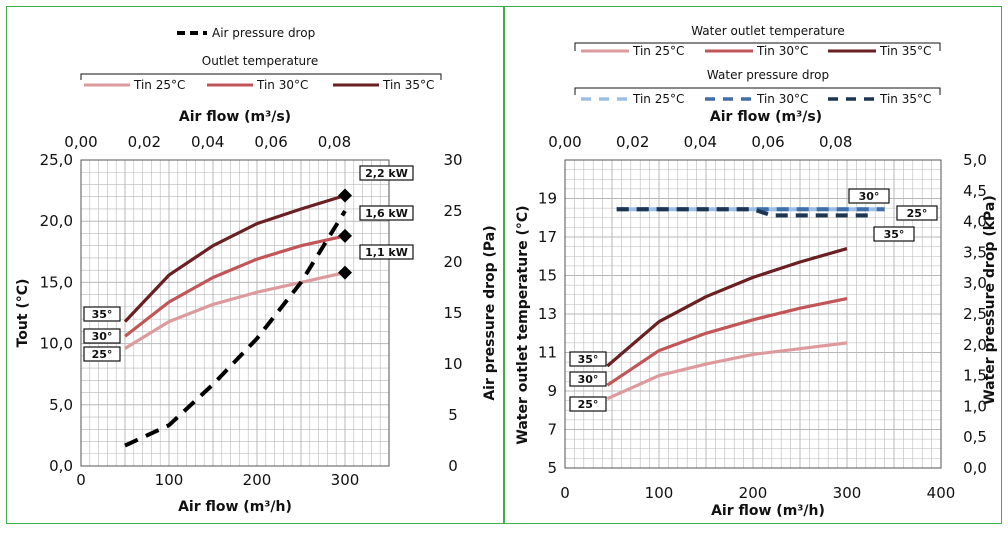 The height and width of the screenshot is (533, 1008). Describe the element at coordinates (835, 142) in the screenshot. I see `right-x-top-tick: 0,08` at that location.